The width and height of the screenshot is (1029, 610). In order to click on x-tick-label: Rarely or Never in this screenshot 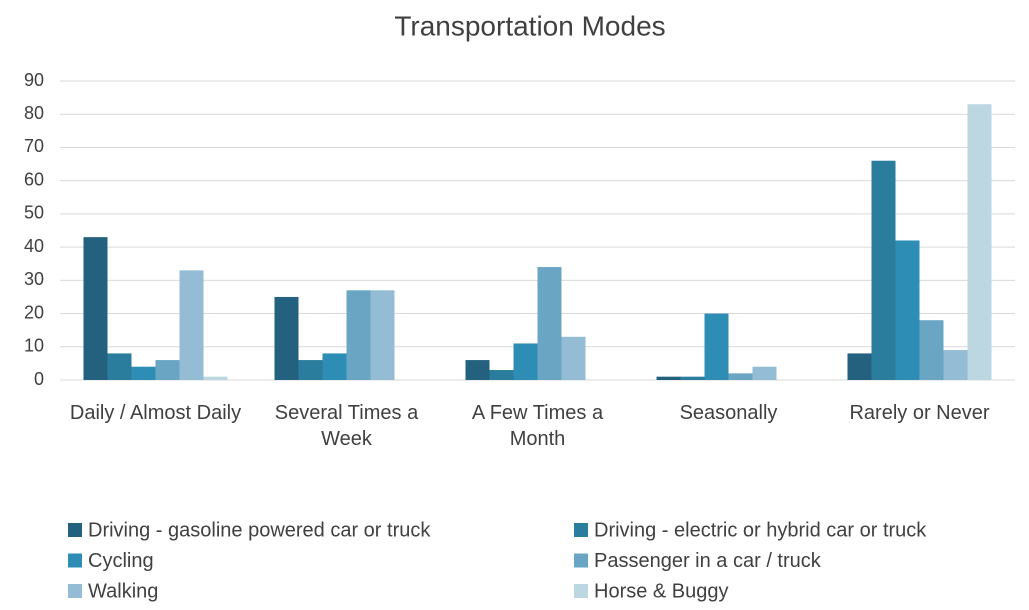, I will do `click(919, 413)`.